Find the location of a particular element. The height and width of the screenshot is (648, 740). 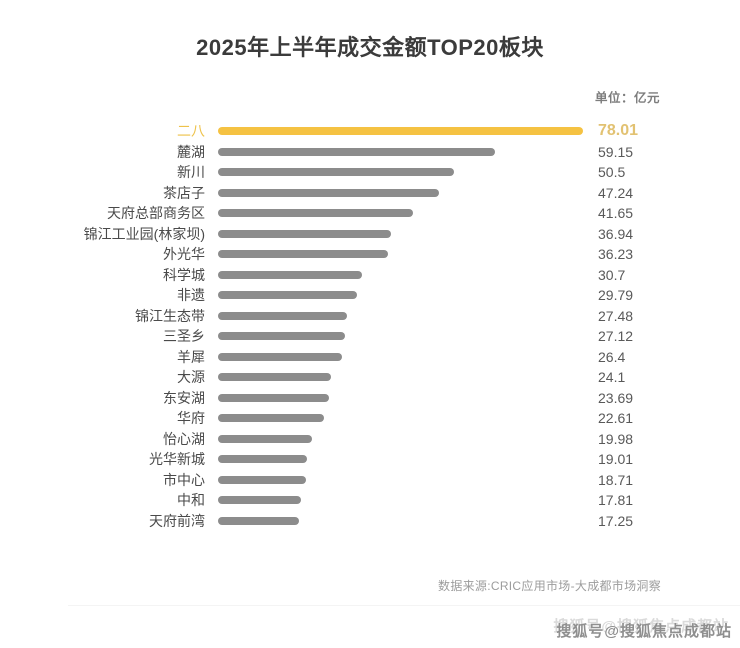

bar-row: 麓湖 59.15 is located at coordinates (370, 152).